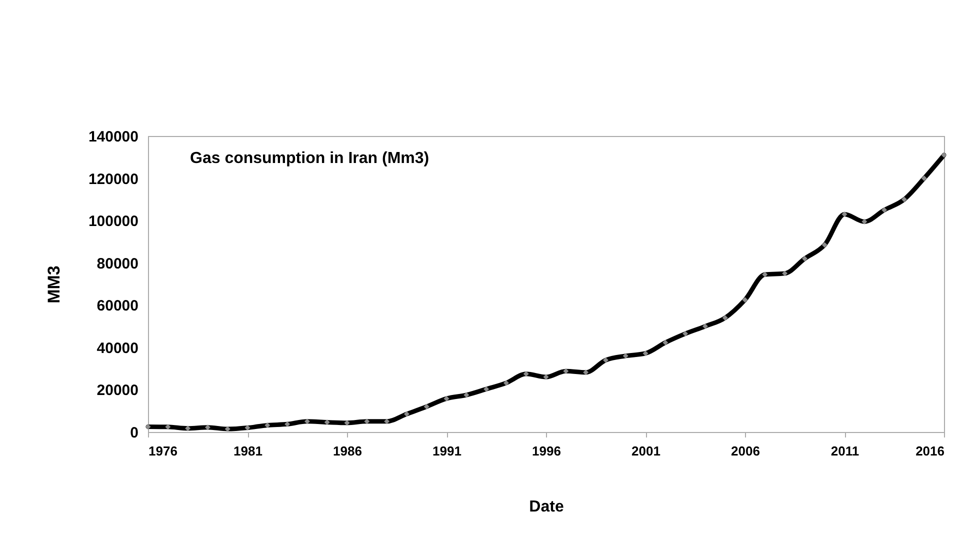 Image resolution: width=966 pixels, height=544 pixels. What do you see at coordinates (310, 158) in the screenshot?
I see `text: Gas consumption in Iran (Mm3)` at bounding box center [310, 158].